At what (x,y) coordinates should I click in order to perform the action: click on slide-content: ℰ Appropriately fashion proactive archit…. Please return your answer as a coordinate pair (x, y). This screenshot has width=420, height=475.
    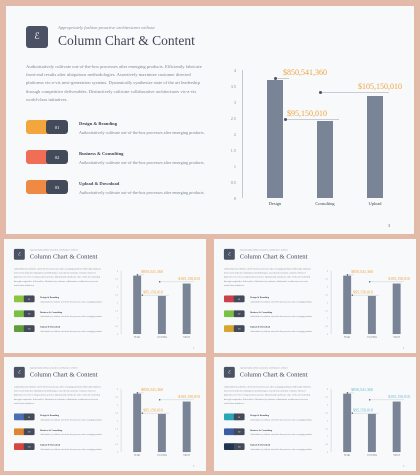
    Looking at the image, I should click on (315, 413).